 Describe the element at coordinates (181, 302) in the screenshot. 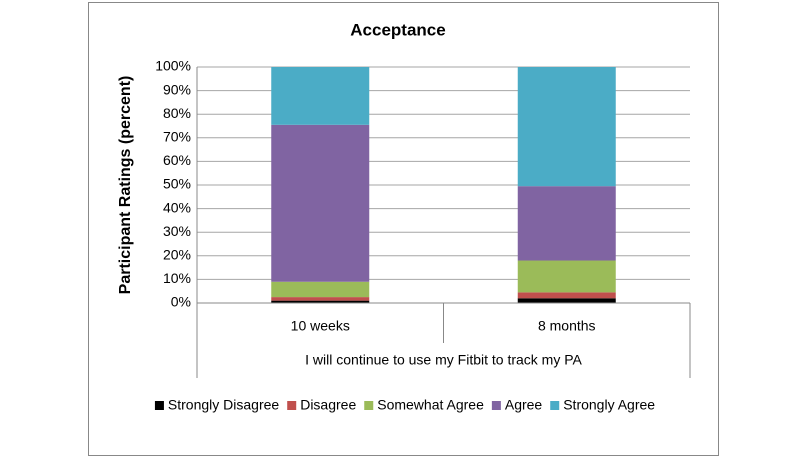

I see `y-tick-label: 0%` at that location.